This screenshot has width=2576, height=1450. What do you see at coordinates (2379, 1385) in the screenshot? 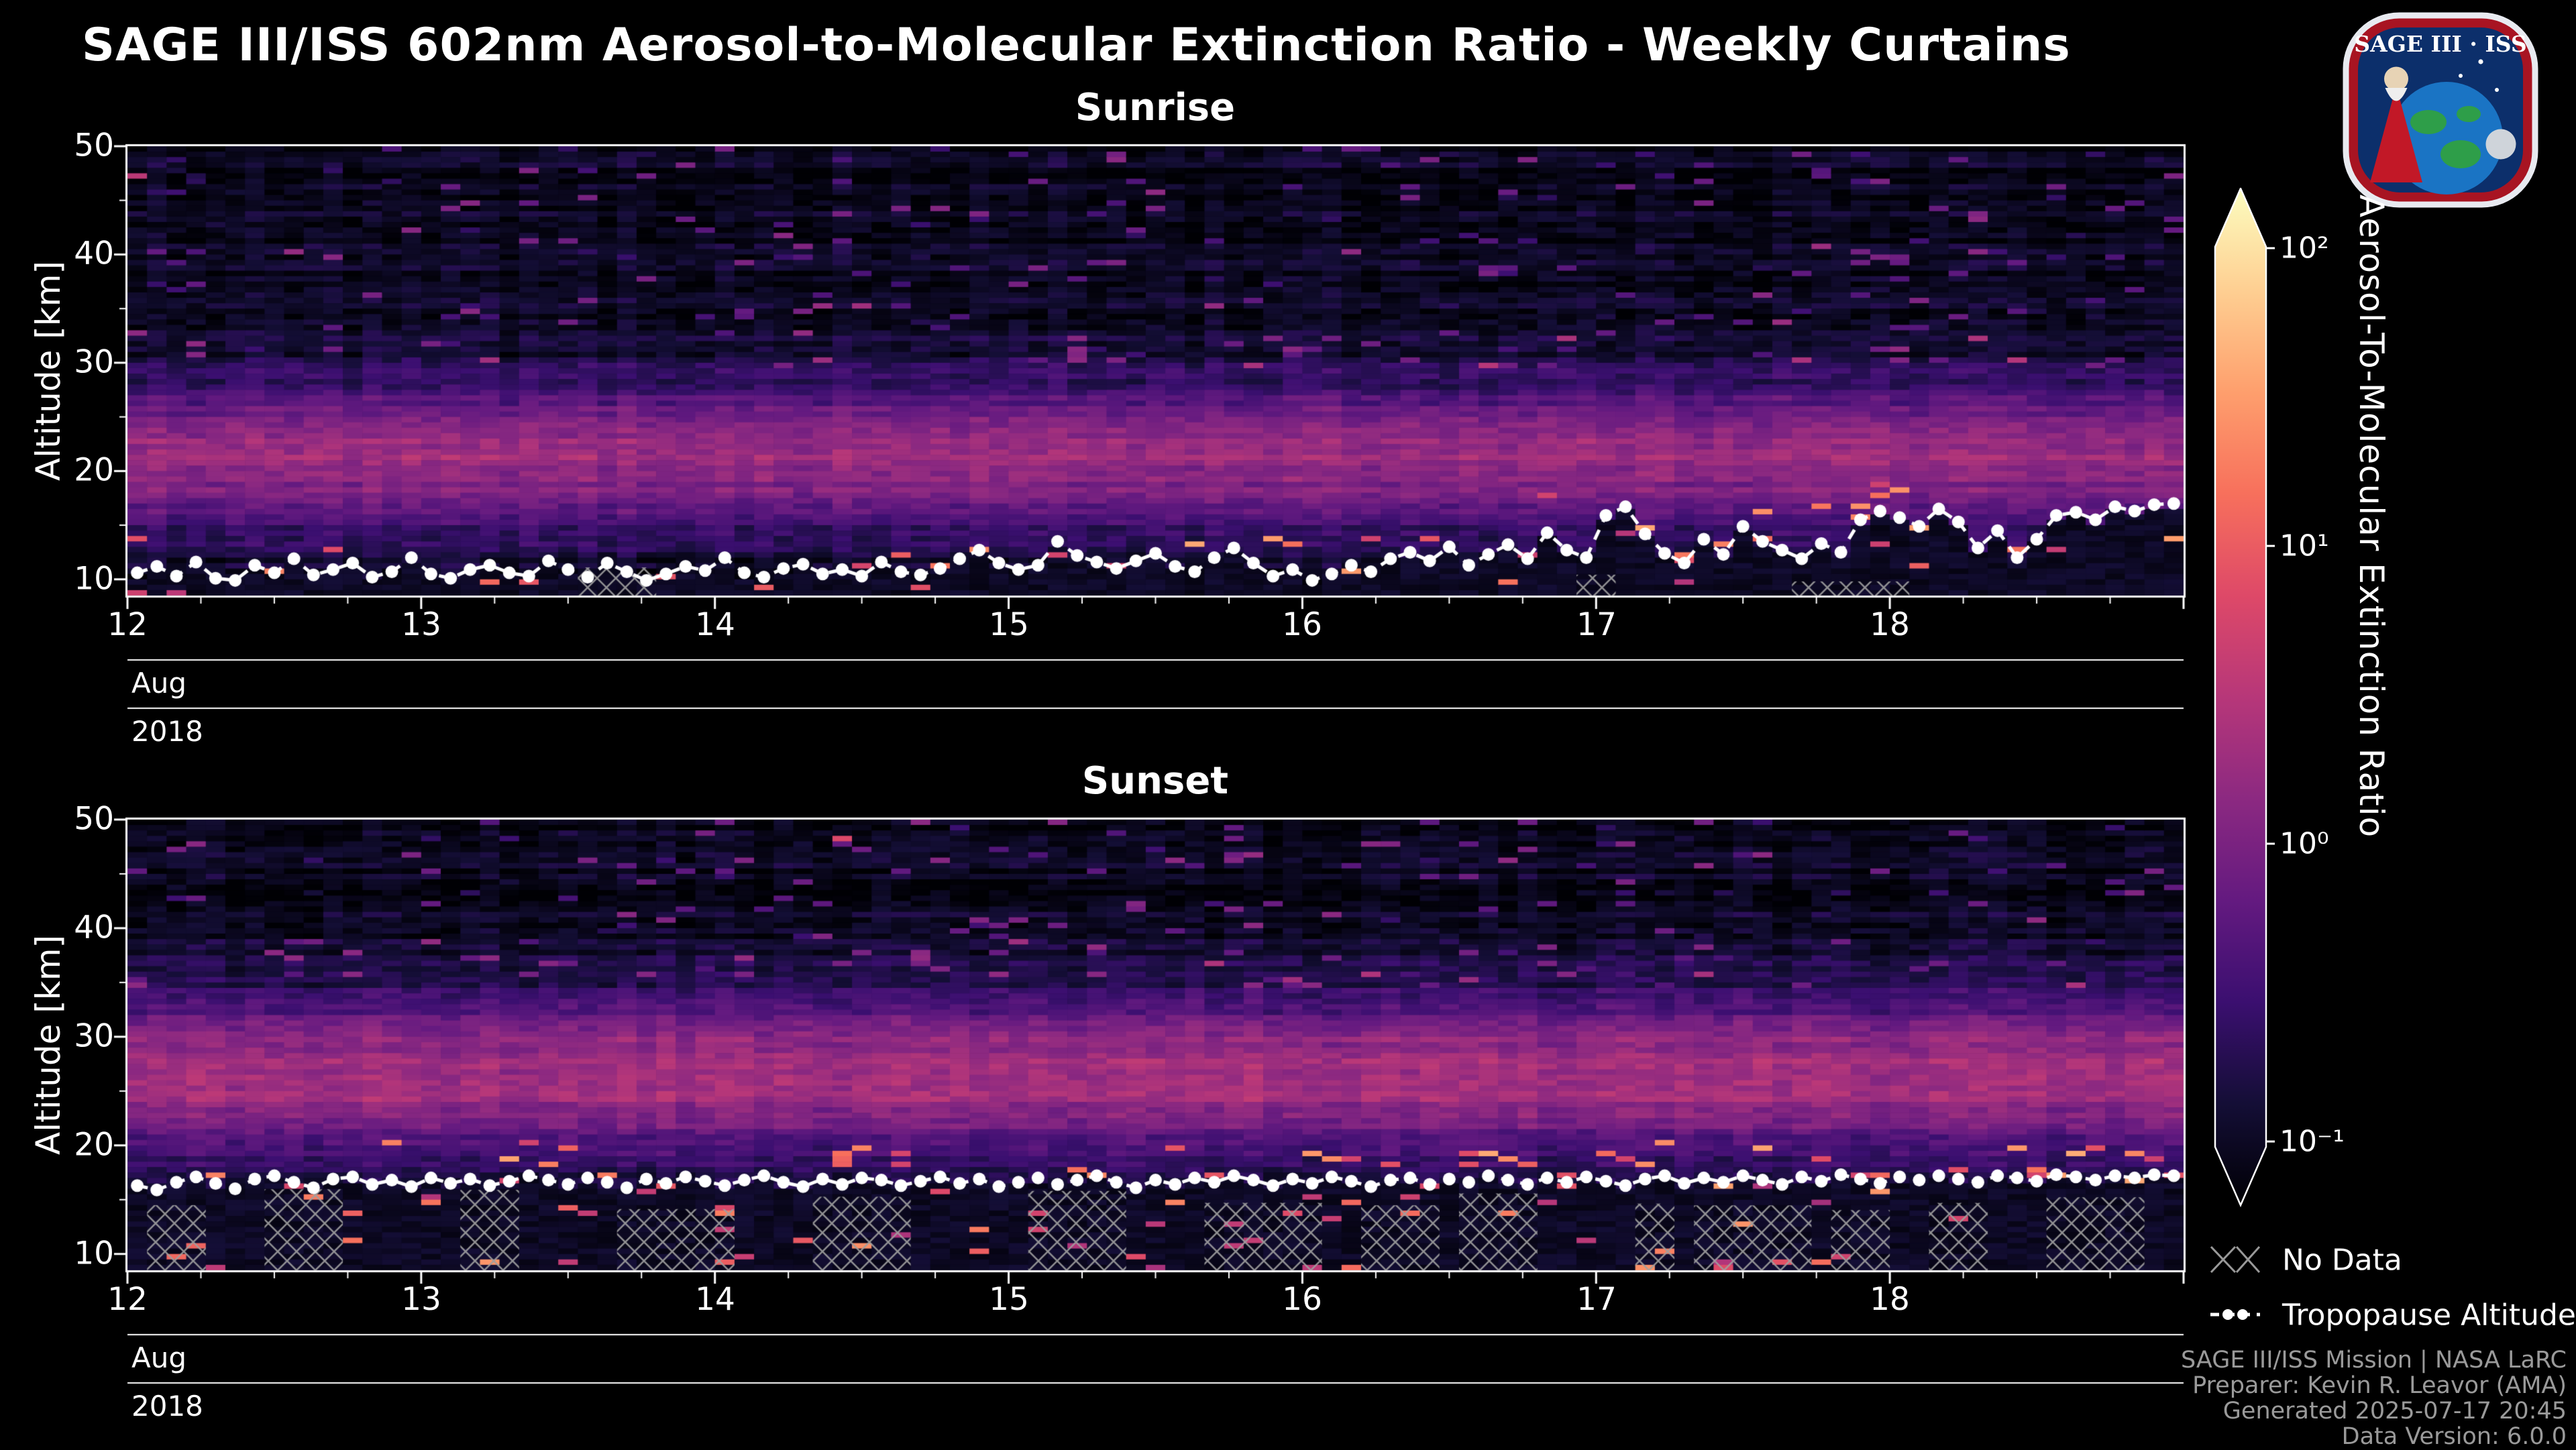
I see `footer-preparer: Preparer: Kevin R. Leavor (AMA)` at bounding box center [2379, 1385].